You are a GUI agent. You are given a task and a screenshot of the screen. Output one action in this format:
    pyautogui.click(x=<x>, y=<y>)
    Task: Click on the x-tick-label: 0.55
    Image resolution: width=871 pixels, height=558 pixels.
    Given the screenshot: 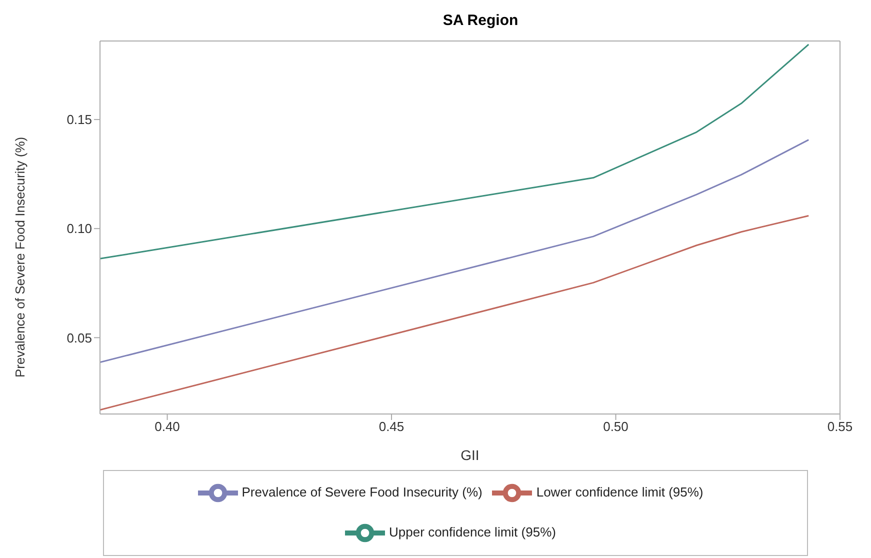 What is the action you would take?
    pyautogui.click(x=840, y=426)
    